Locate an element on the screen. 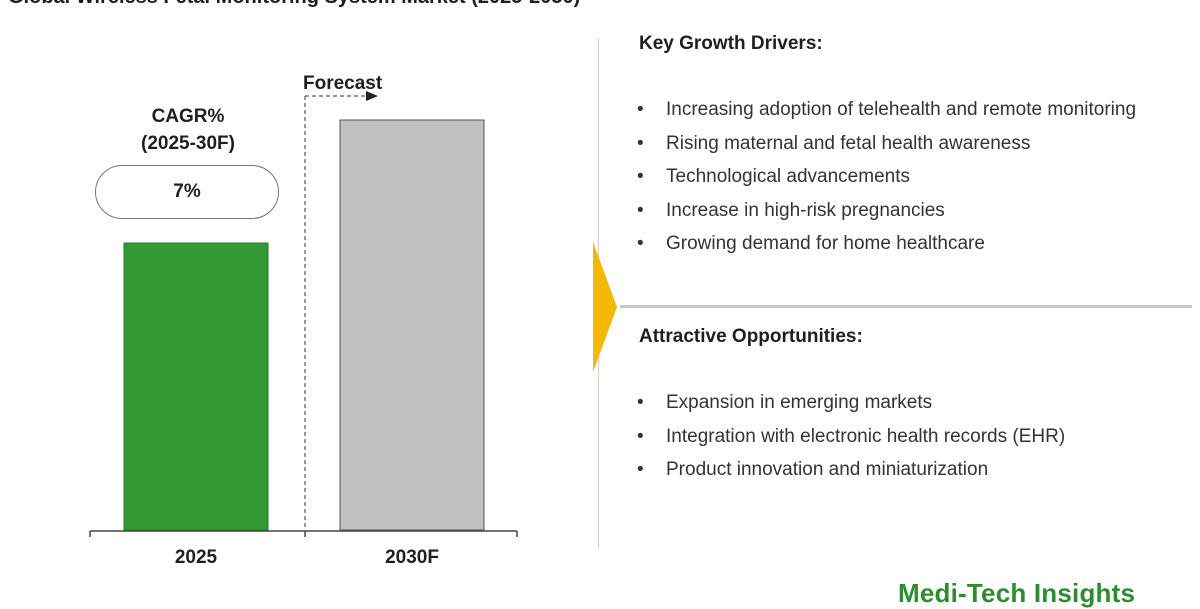 The image size is (1200, 609). list-item: • Technological advancements is located at coordinates (886, 177).